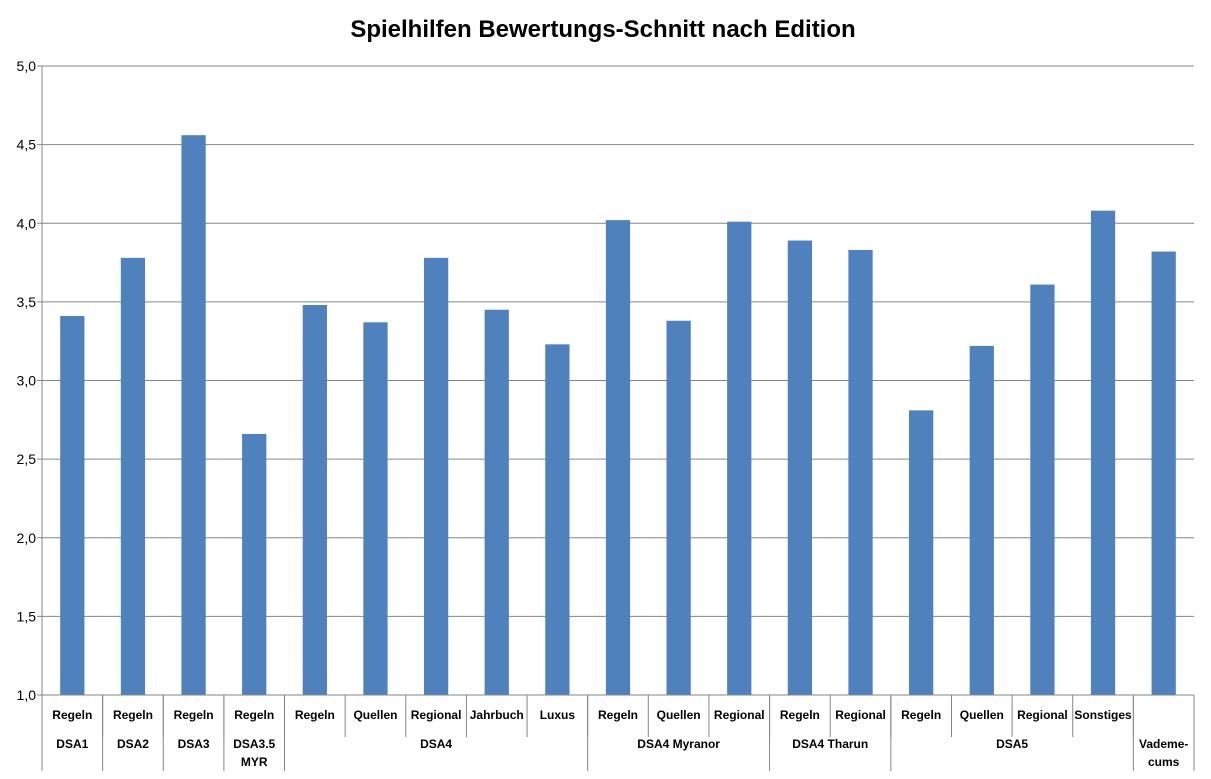 The image size is (1211, 779). I want to click on group-label: DSA1, so click(72, 744).